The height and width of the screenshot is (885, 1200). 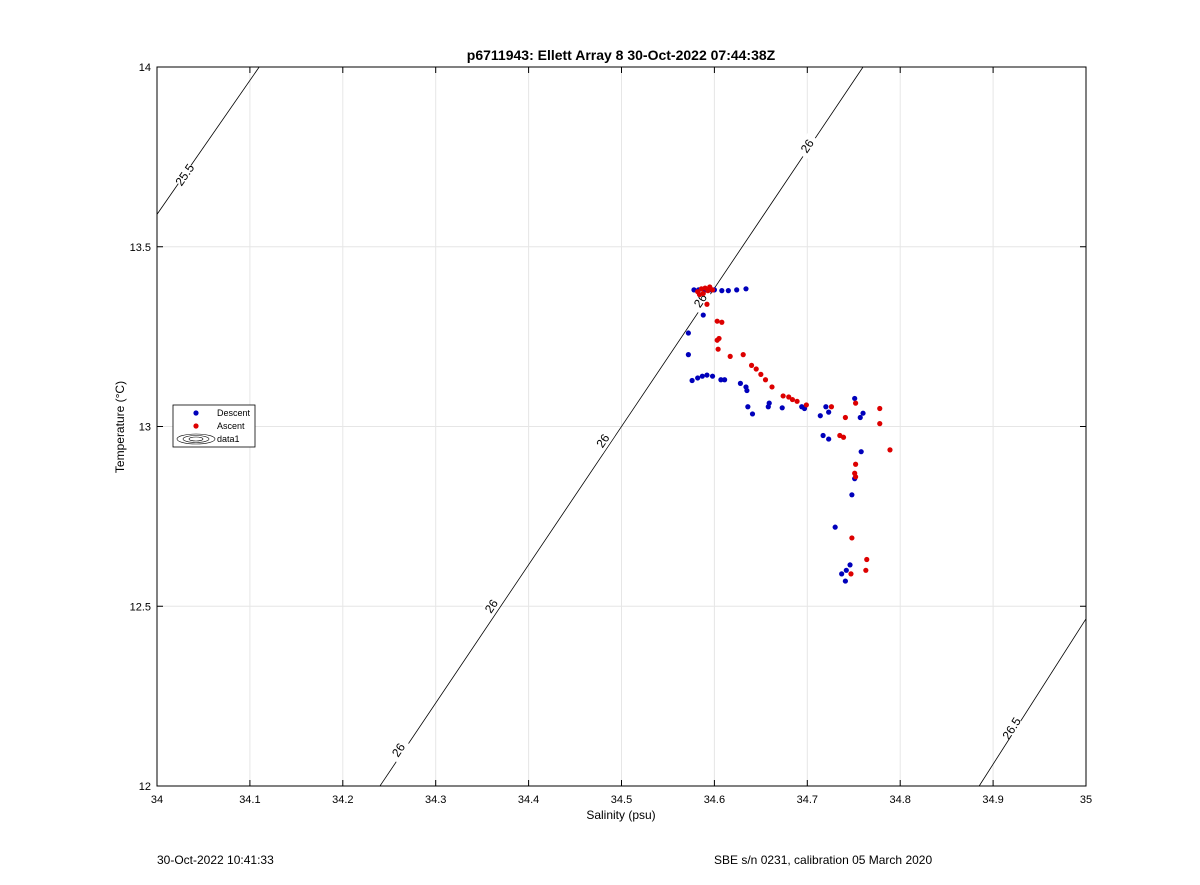 What do you see at coordinates (145, 68) in the screenshot?
I see `y-tick-label: 14` at bounding box center [145, 68].